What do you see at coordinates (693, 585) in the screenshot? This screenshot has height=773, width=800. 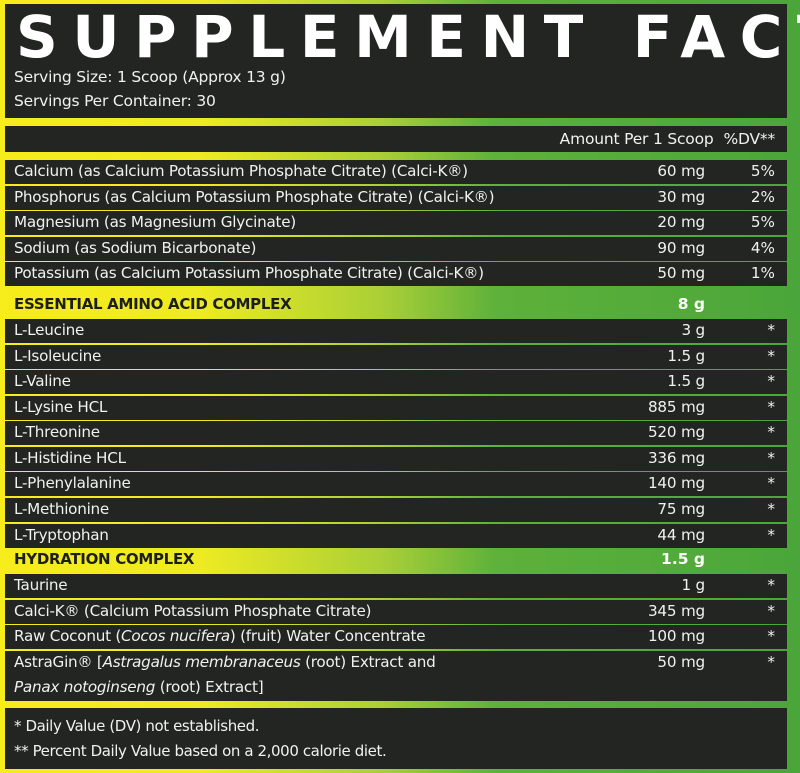 I see `ingredient-amount: 1 g` at bounding box center [693, 585].